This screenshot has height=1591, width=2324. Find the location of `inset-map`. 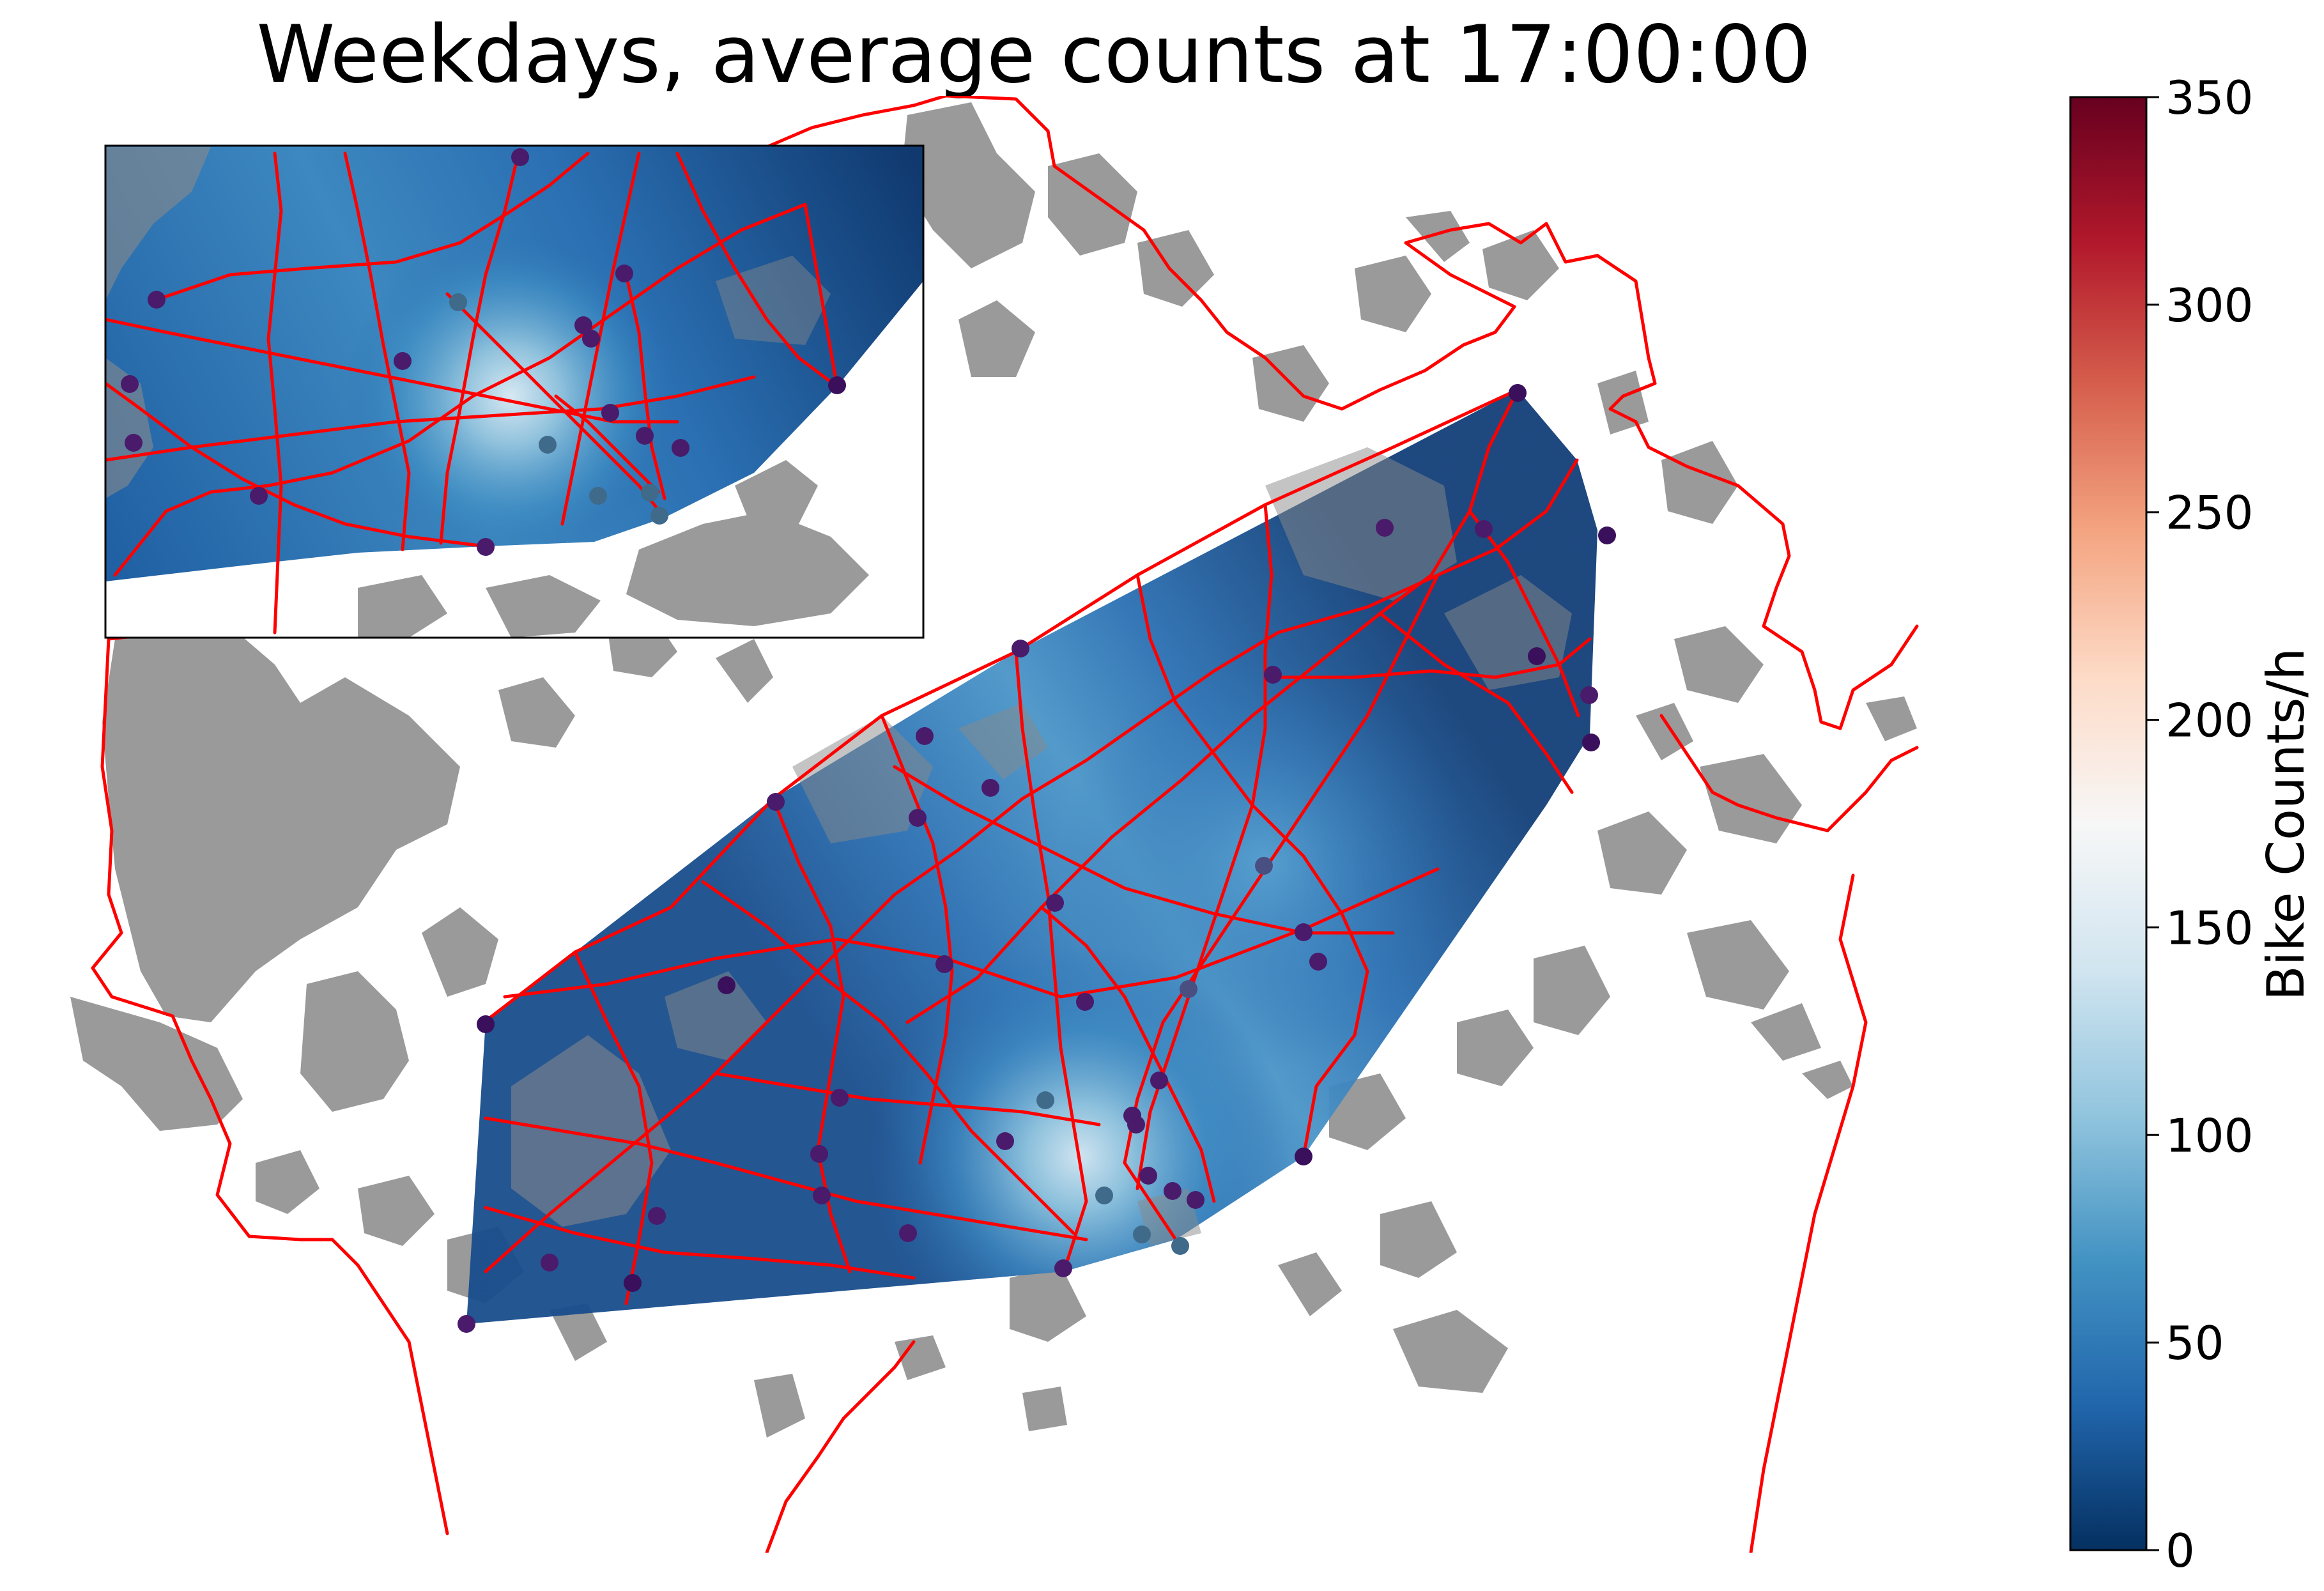

inset-map is located at coordinates (514, 391).